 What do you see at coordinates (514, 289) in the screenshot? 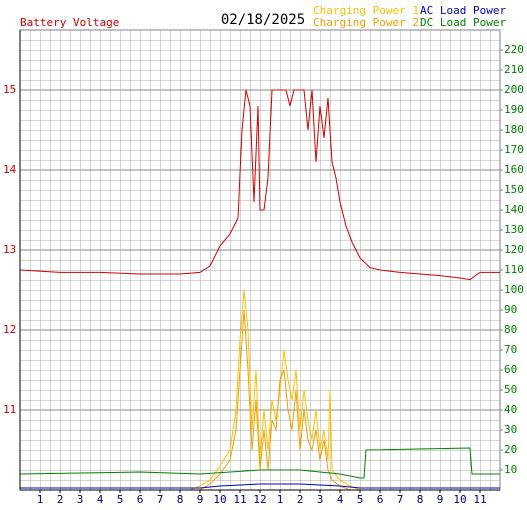
I see `y2-tick-label: 100` at bounding box center [514, 289].